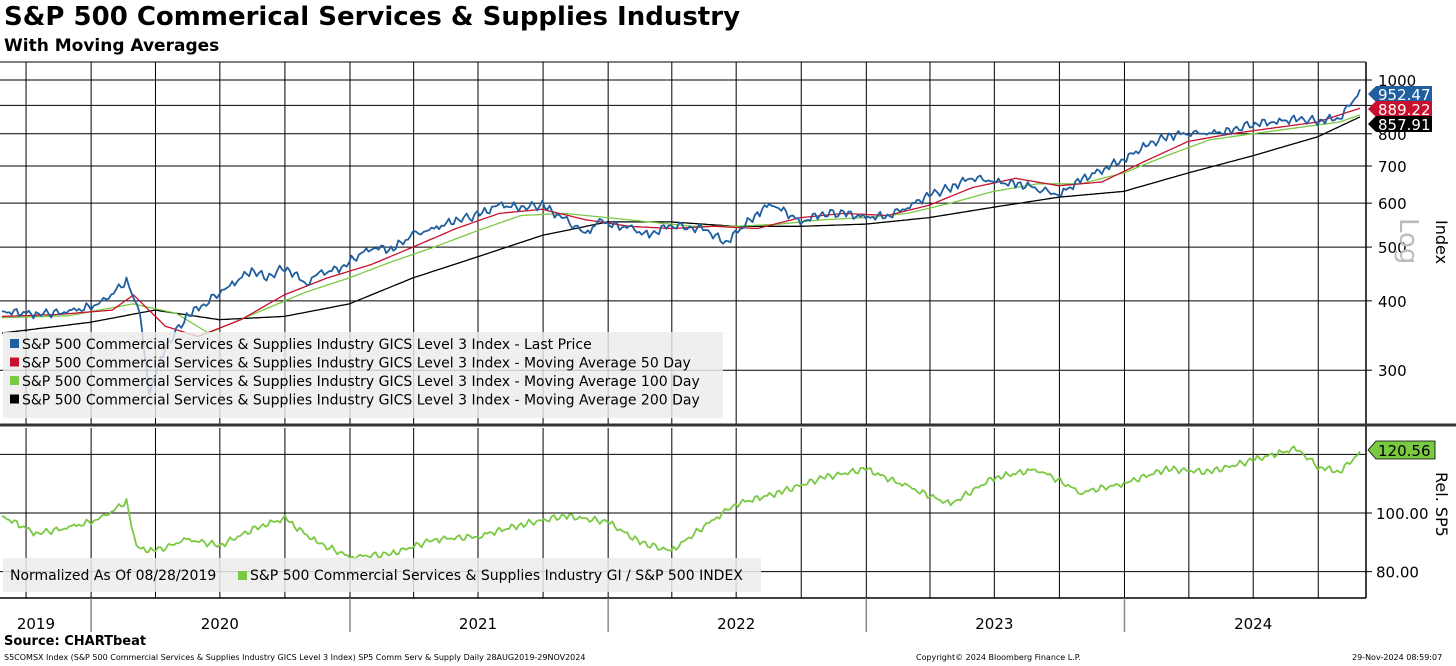 The width and height of the screenshot is (1456, 666). What do you see at coordinates (113, 576) in the screenshot?
I see `legend-note: Normalized As Of 08/28/2019` at bounding box center [113, 576].